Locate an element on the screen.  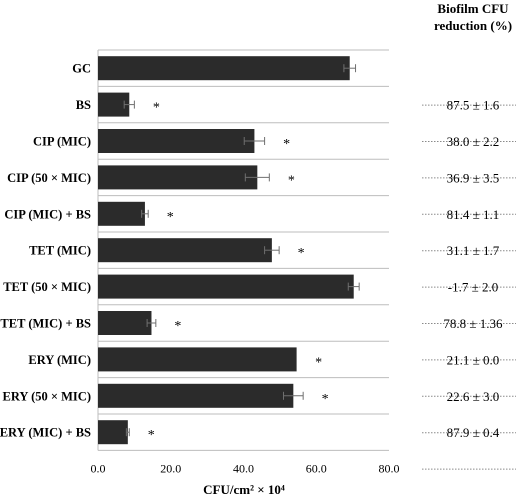
x-tick-label: 80.0 is located at coordinates (389, 468).